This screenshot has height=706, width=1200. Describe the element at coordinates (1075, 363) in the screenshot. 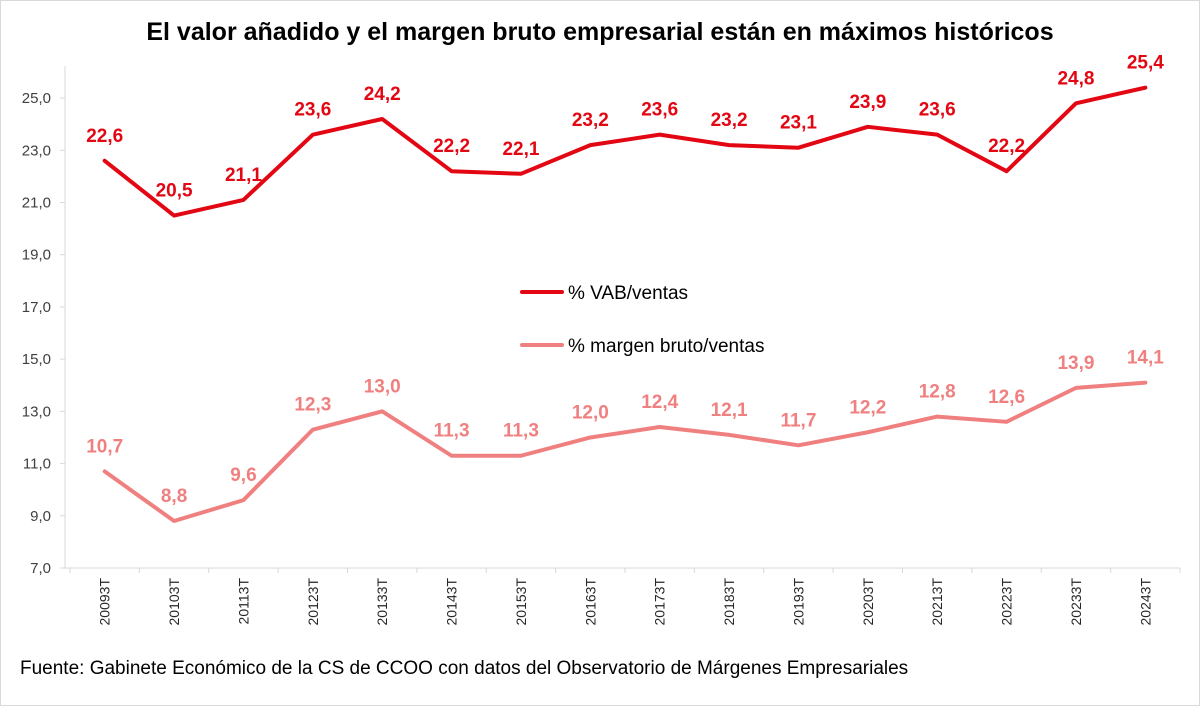

I see `data-label: 13,9` at that location.